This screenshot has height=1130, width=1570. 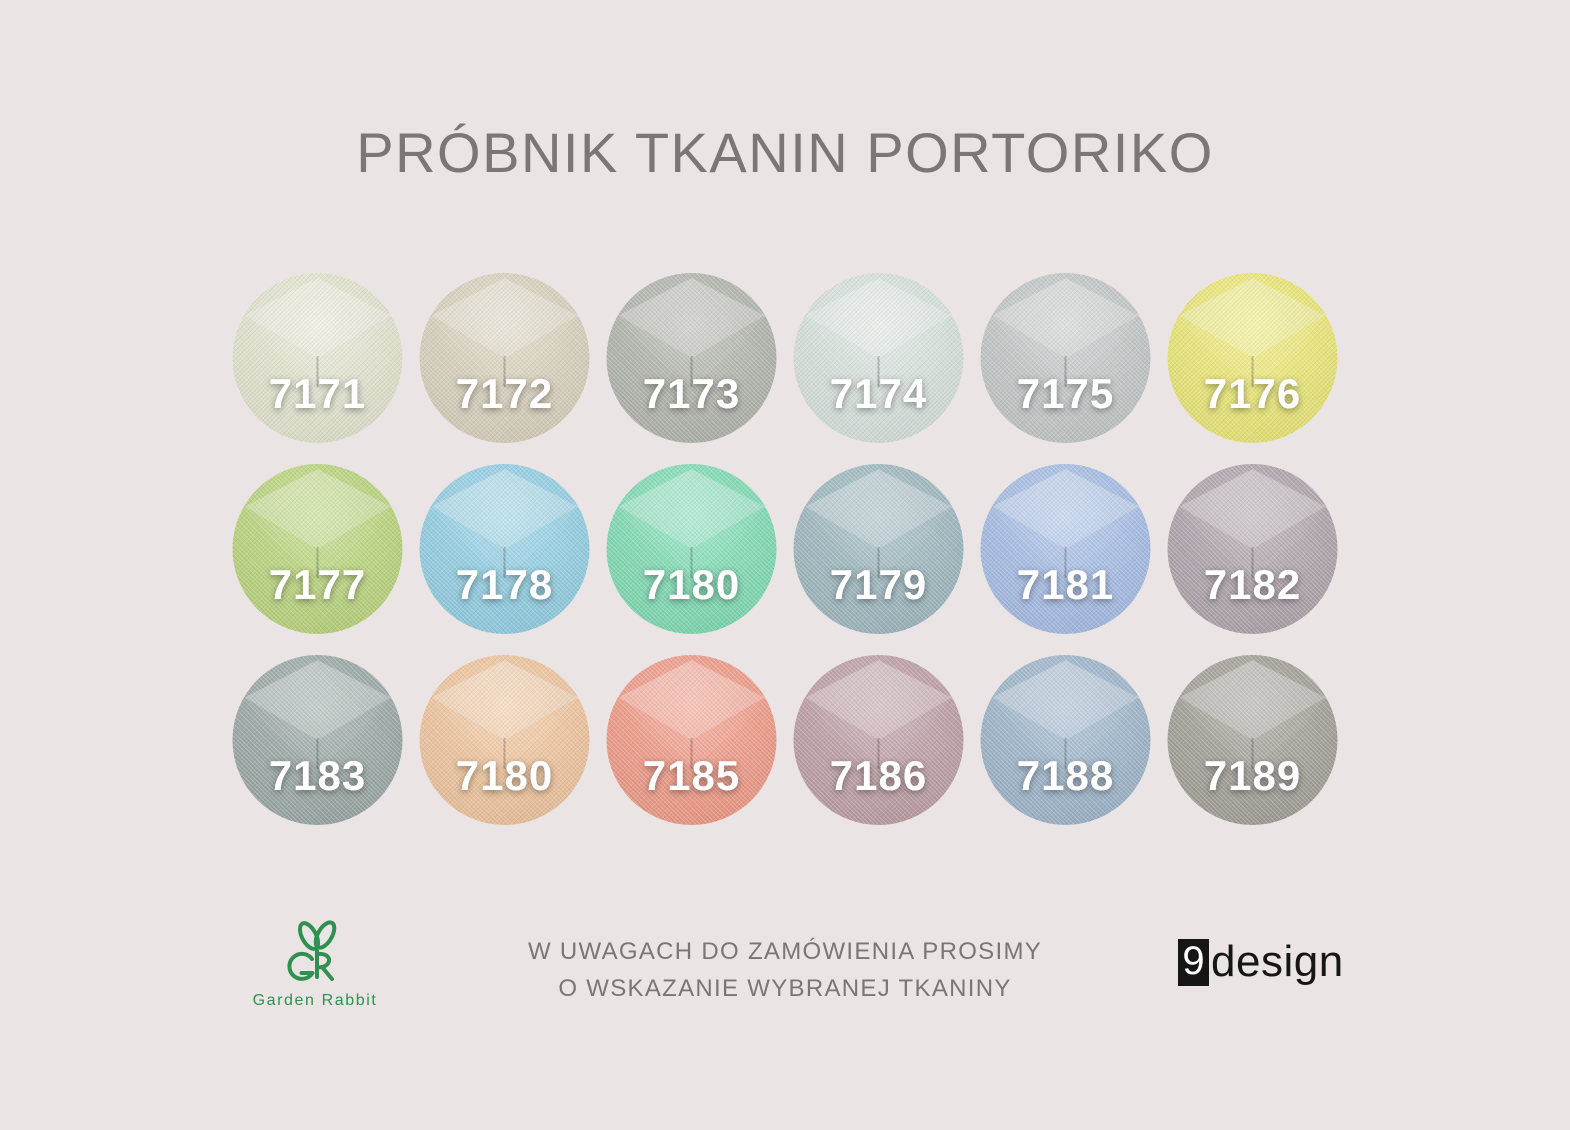 What do you see at coordinates (1252, 775) in the screenshot?
I see `fabric-code: 7189` at bounding box center [1252, 775].